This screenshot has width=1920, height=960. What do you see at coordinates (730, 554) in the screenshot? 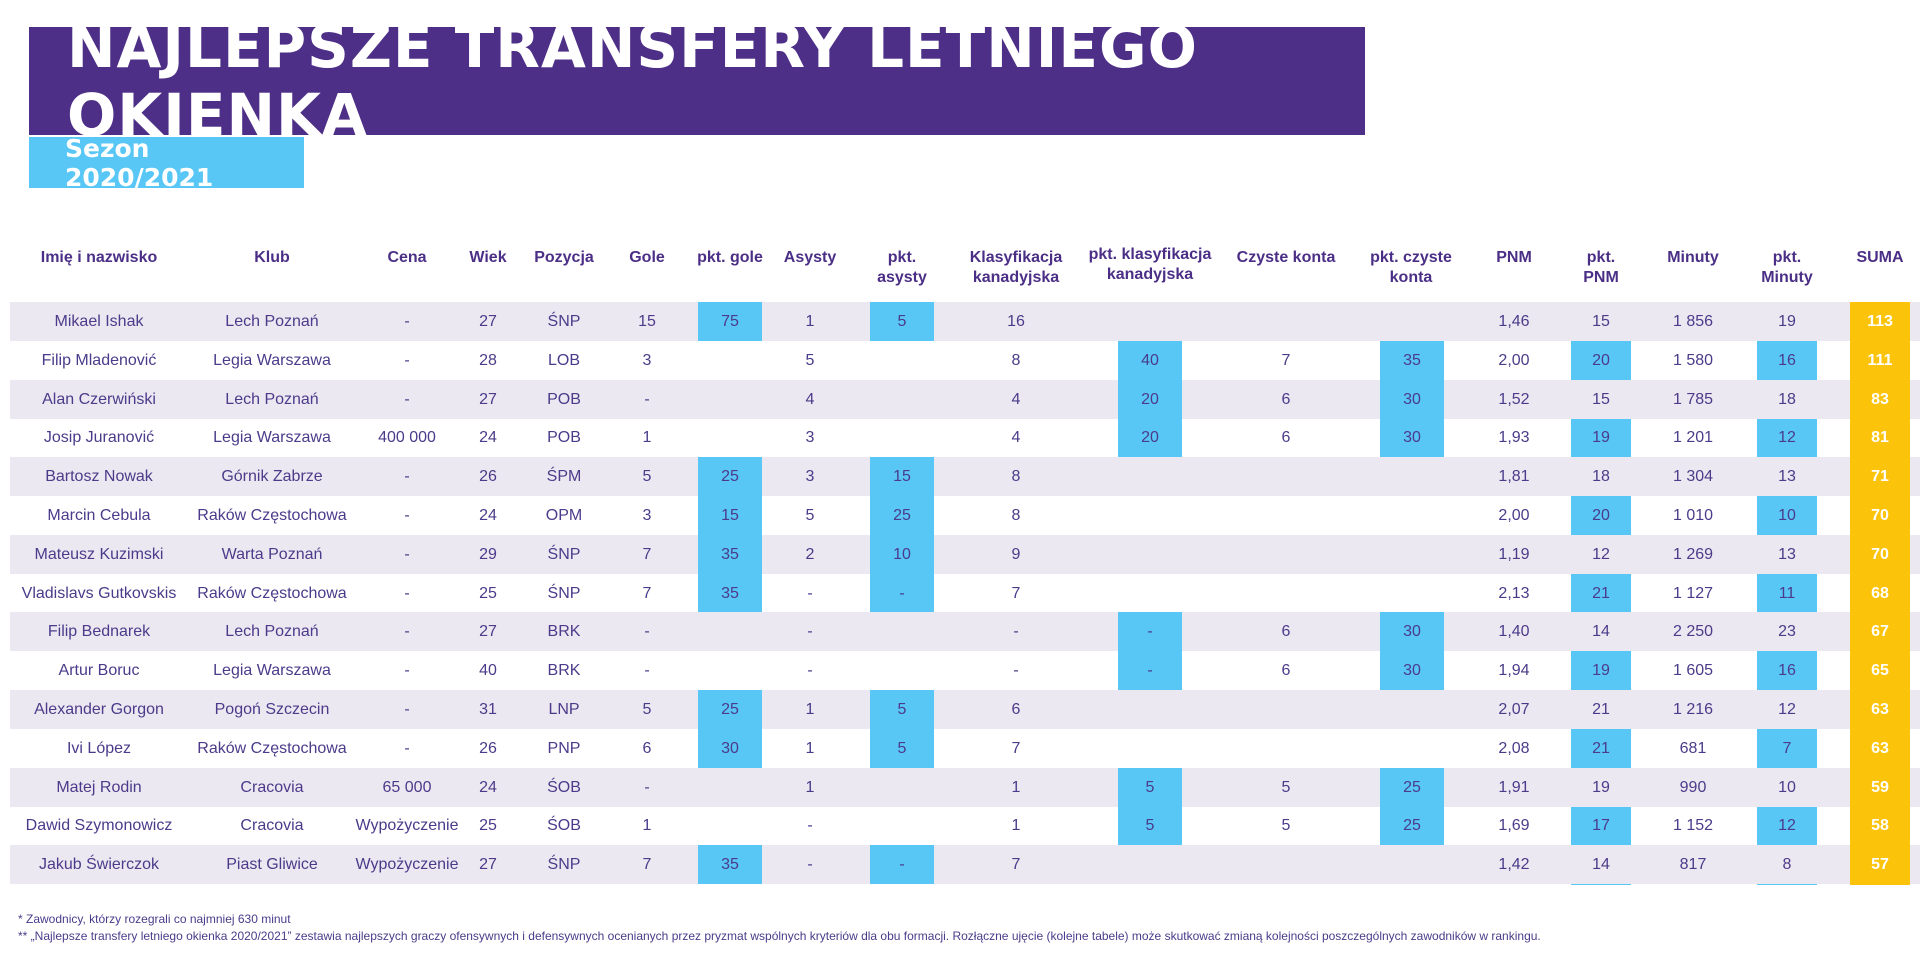
I see `cell-pg: 35` at bounding box center [730, 554].